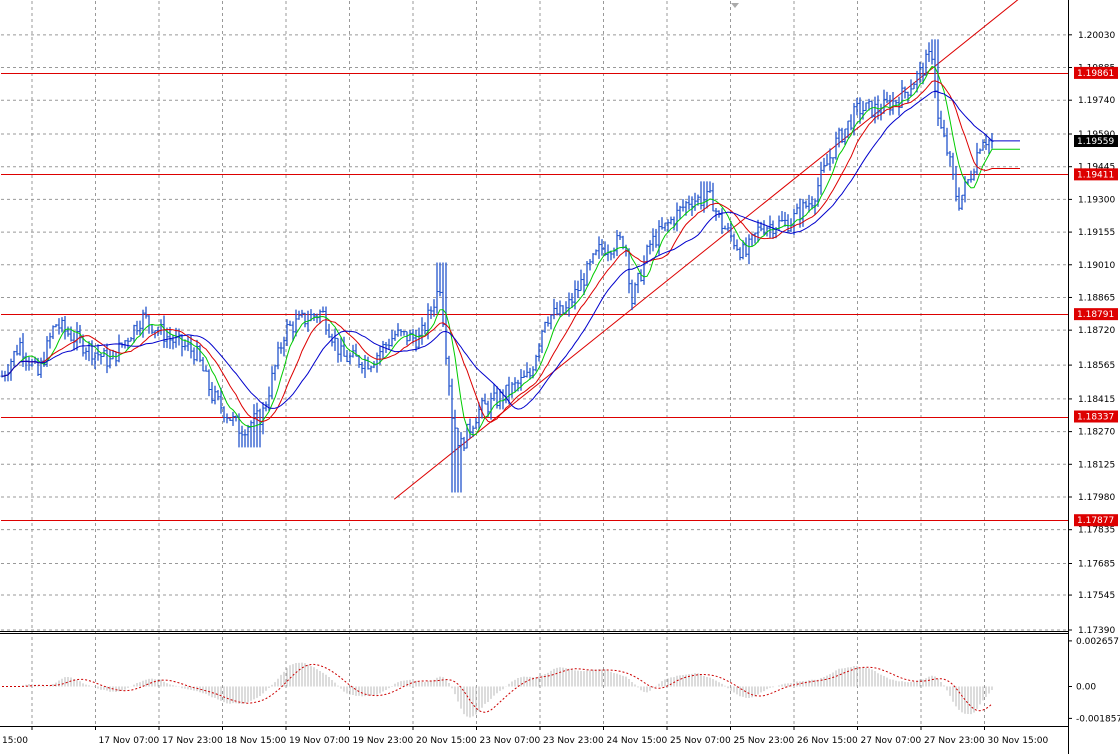 The width and height of the screenshot is (1120, 754). I want to click on level-badge-label: 1.17877, so click(1095, 521).